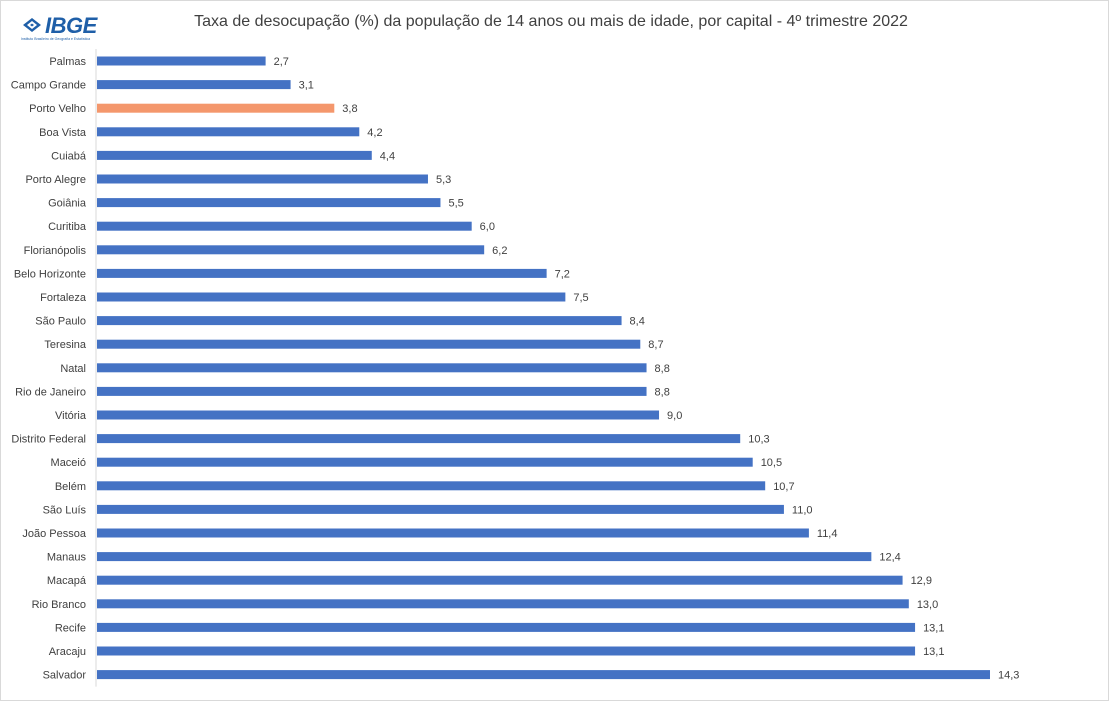  Describe the element at coordinates (306, 86) in the screenshot. I see `data-label: 3,1` at that location.